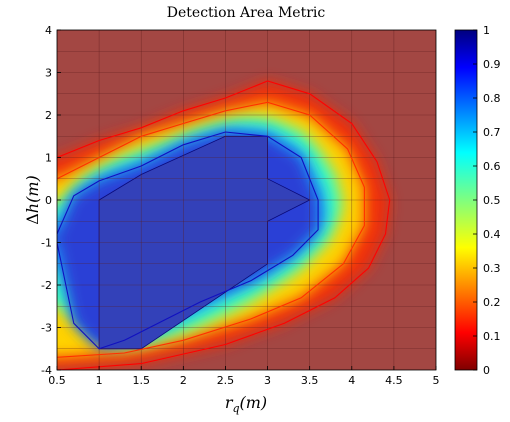 Image resolution: width=510 pixels, height=422 pixels. What do you see at coordinates (492, 166) in the screenshot?
I see `colorbar-tick-label: 0.6` at bounding box center [492, 166].